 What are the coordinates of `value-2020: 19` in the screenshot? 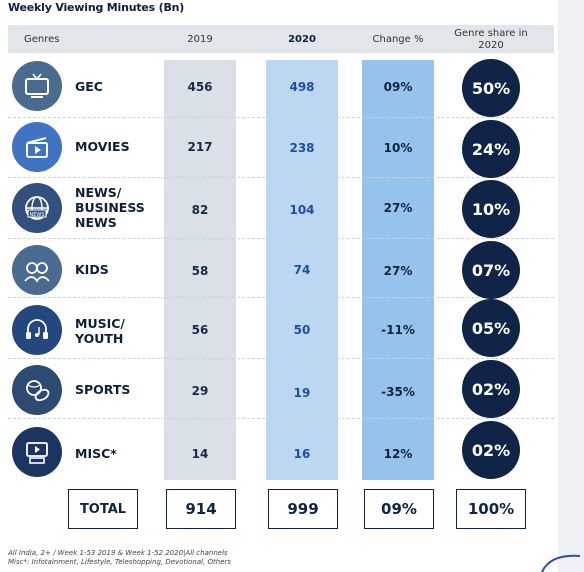 It's located at (302, 393).